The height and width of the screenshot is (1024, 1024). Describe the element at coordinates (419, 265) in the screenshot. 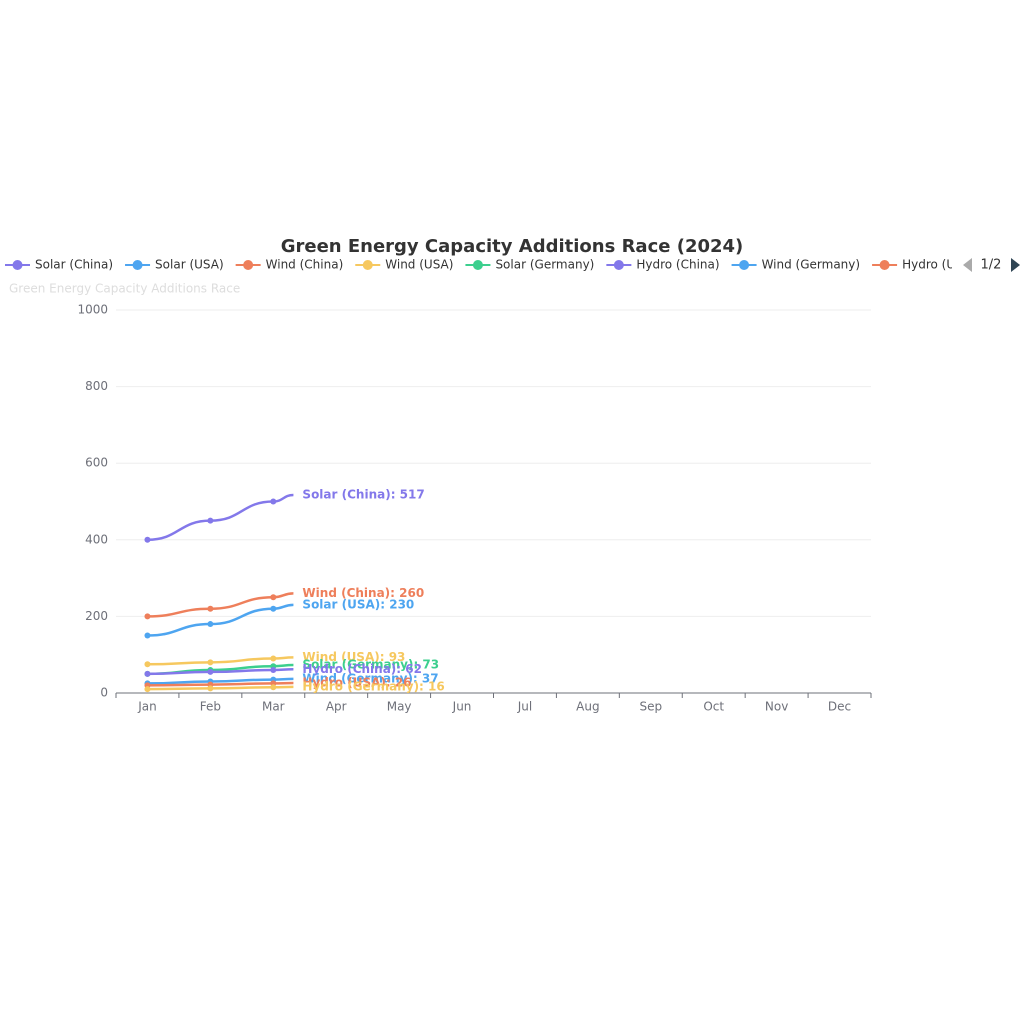

I see `legend-label: Wind (USA)` at that location.